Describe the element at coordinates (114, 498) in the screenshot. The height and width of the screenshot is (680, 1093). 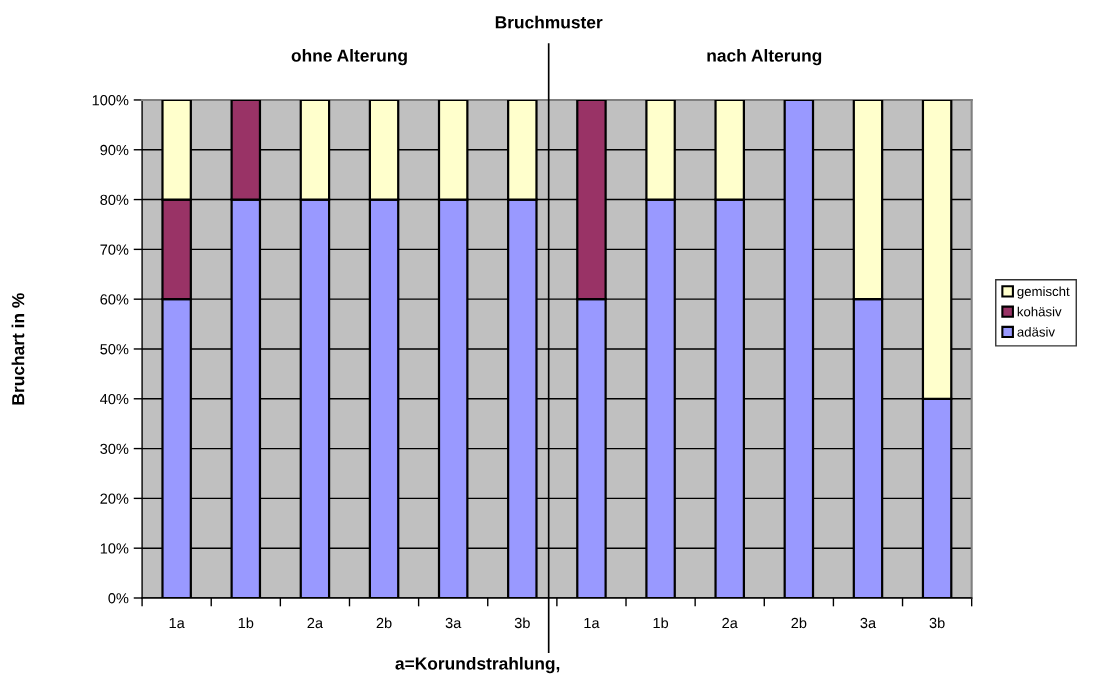
I see `y-tick-label: 20%` at that location.